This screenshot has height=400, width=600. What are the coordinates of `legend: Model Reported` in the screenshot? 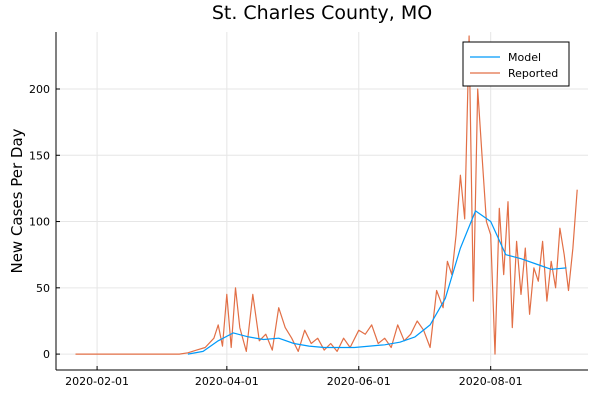 It's located at (516, 64).